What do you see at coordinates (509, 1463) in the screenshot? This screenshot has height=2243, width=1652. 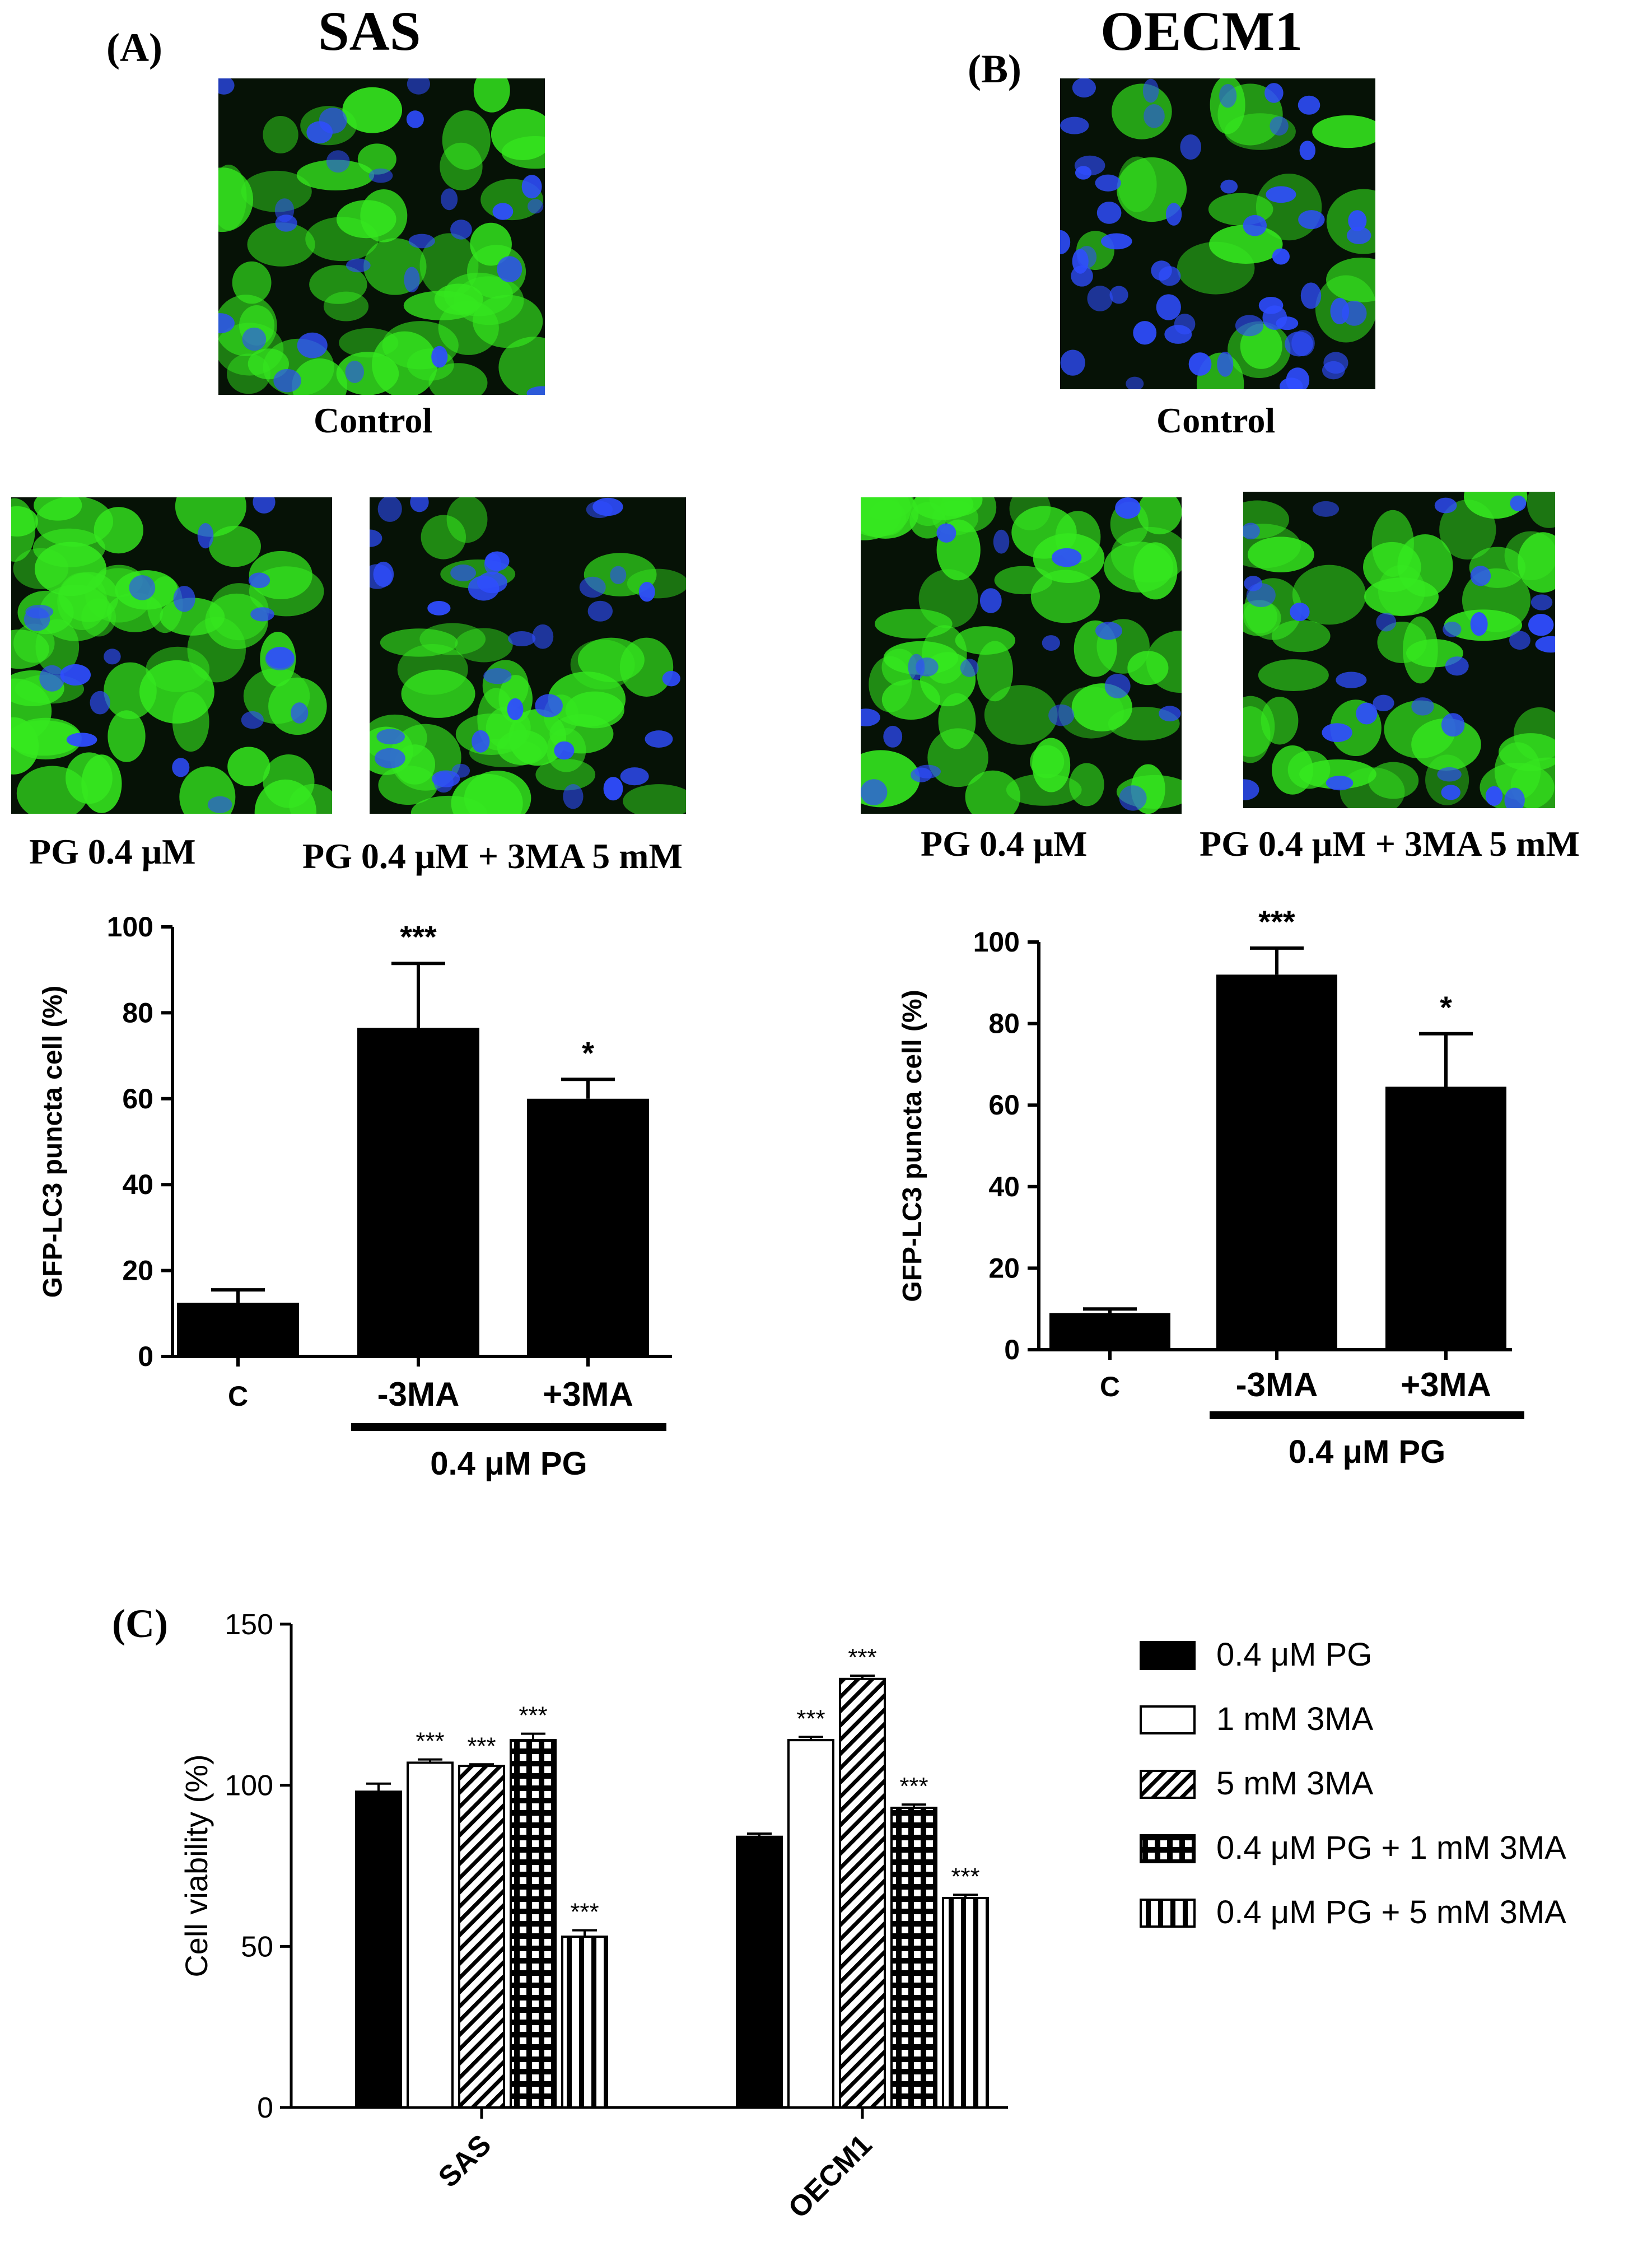 I see `chart-a-group-label: 0.4 μM PG` at bounding box center [509, 1463].